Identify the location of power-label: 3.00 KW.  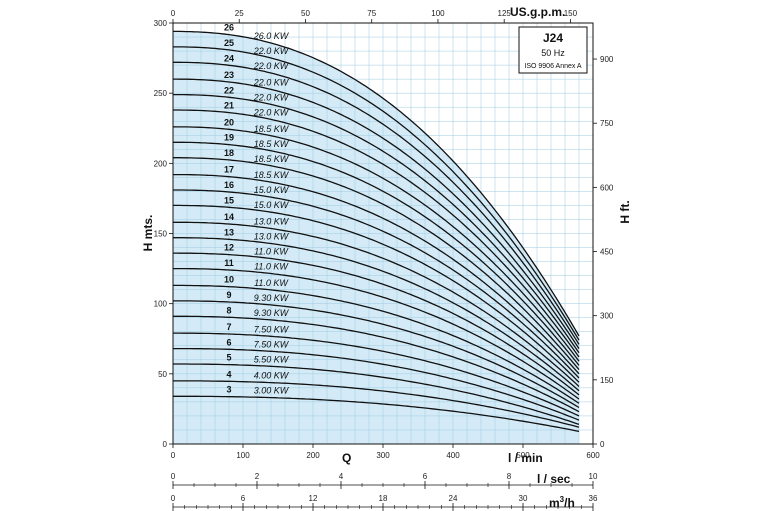
(272, 391).